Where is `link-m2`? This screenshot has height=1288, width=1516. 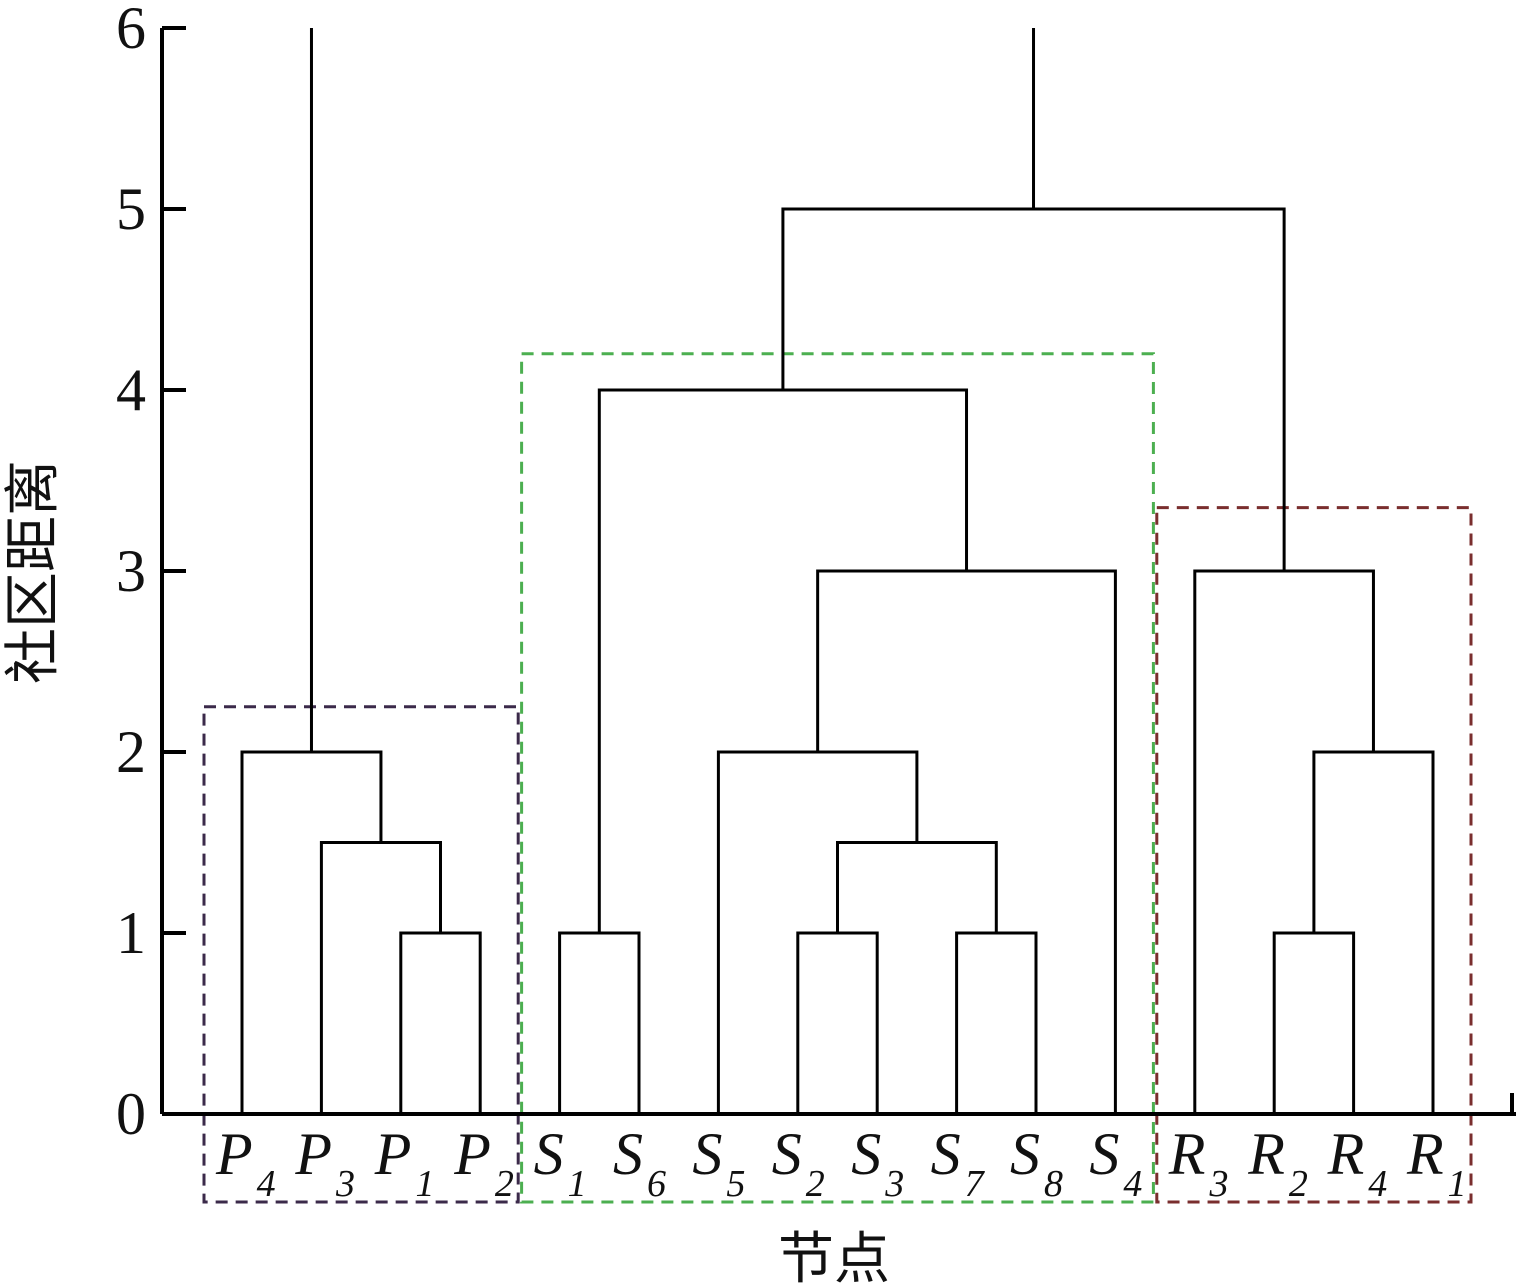 link-m2 is located at coordinates (380, 977).